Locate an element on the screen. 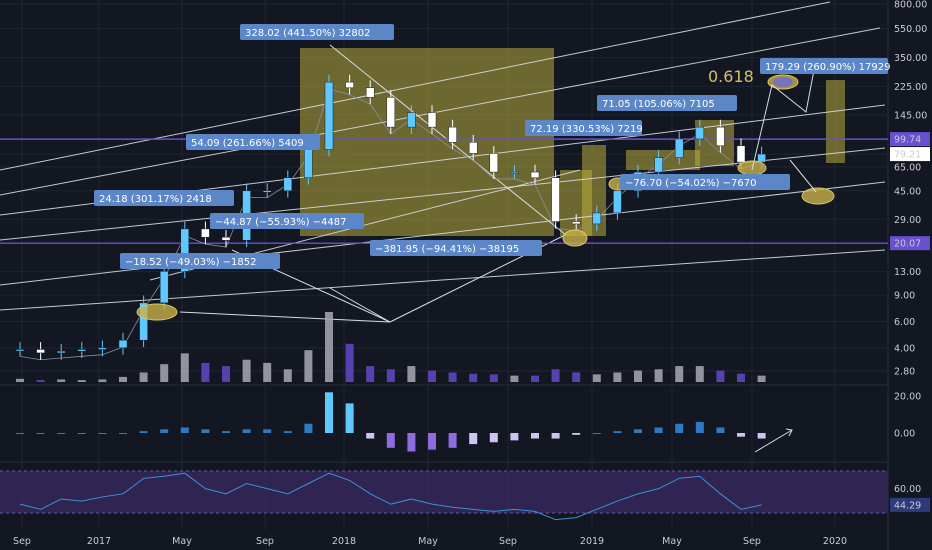 The width and height of the screenshot is (932, 550). time-axis-label: 2018 is located at coordinates (344, 541).